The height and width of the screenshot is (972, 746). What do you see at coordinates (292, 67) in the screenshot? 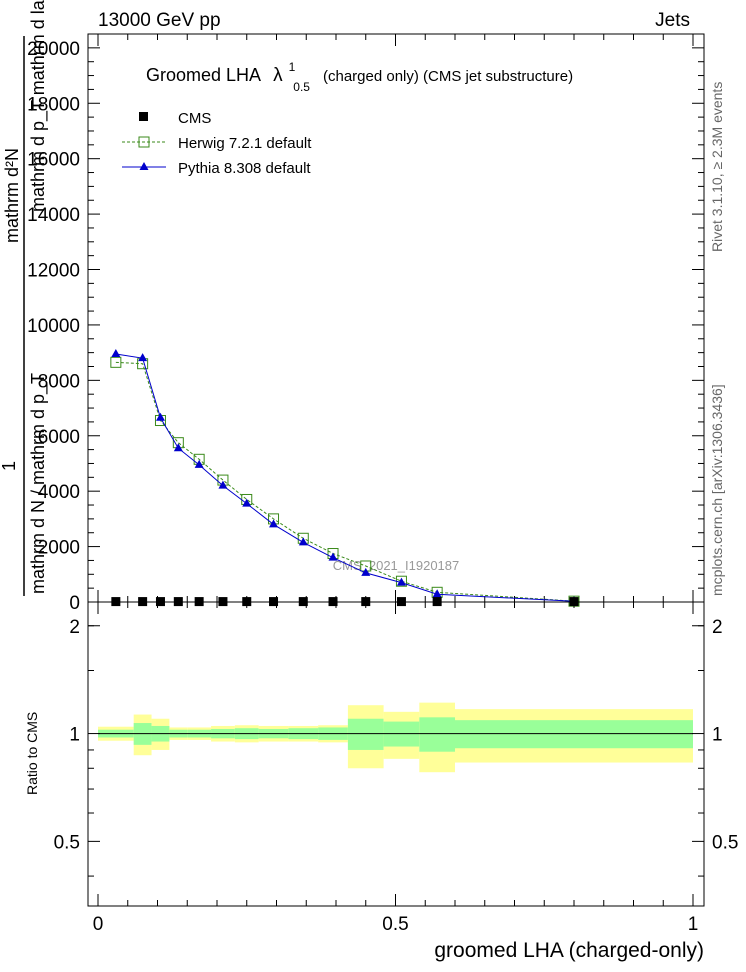
I see `main-title-sup: 1` at bounding box center [292, 67].